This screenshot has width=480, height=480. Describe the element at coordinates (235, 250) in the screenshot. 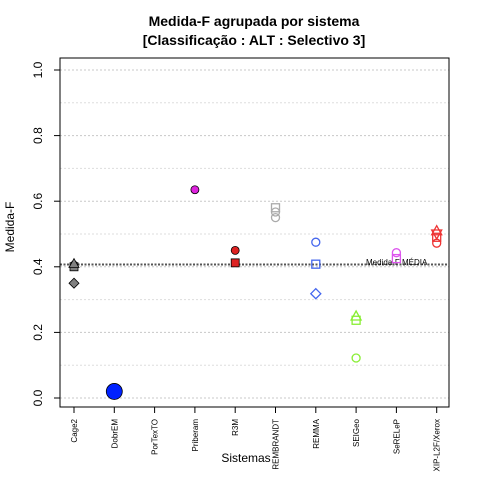

I see `point-r3m-circle` at that location.